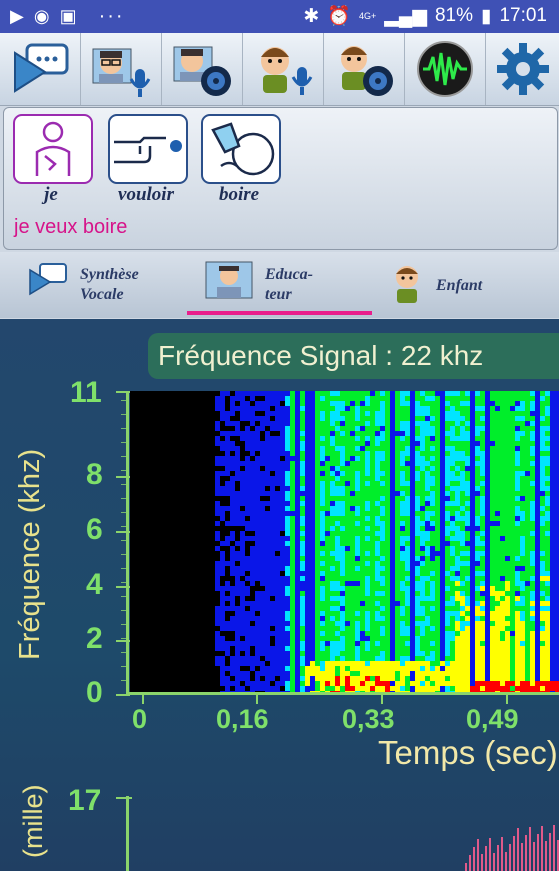 The height and width of the screenshot is (871, 559). What do you see at coordinates (40, 69) in the screenshot?
I see `speech-synthesis-button` at bounding box center [40, 69].